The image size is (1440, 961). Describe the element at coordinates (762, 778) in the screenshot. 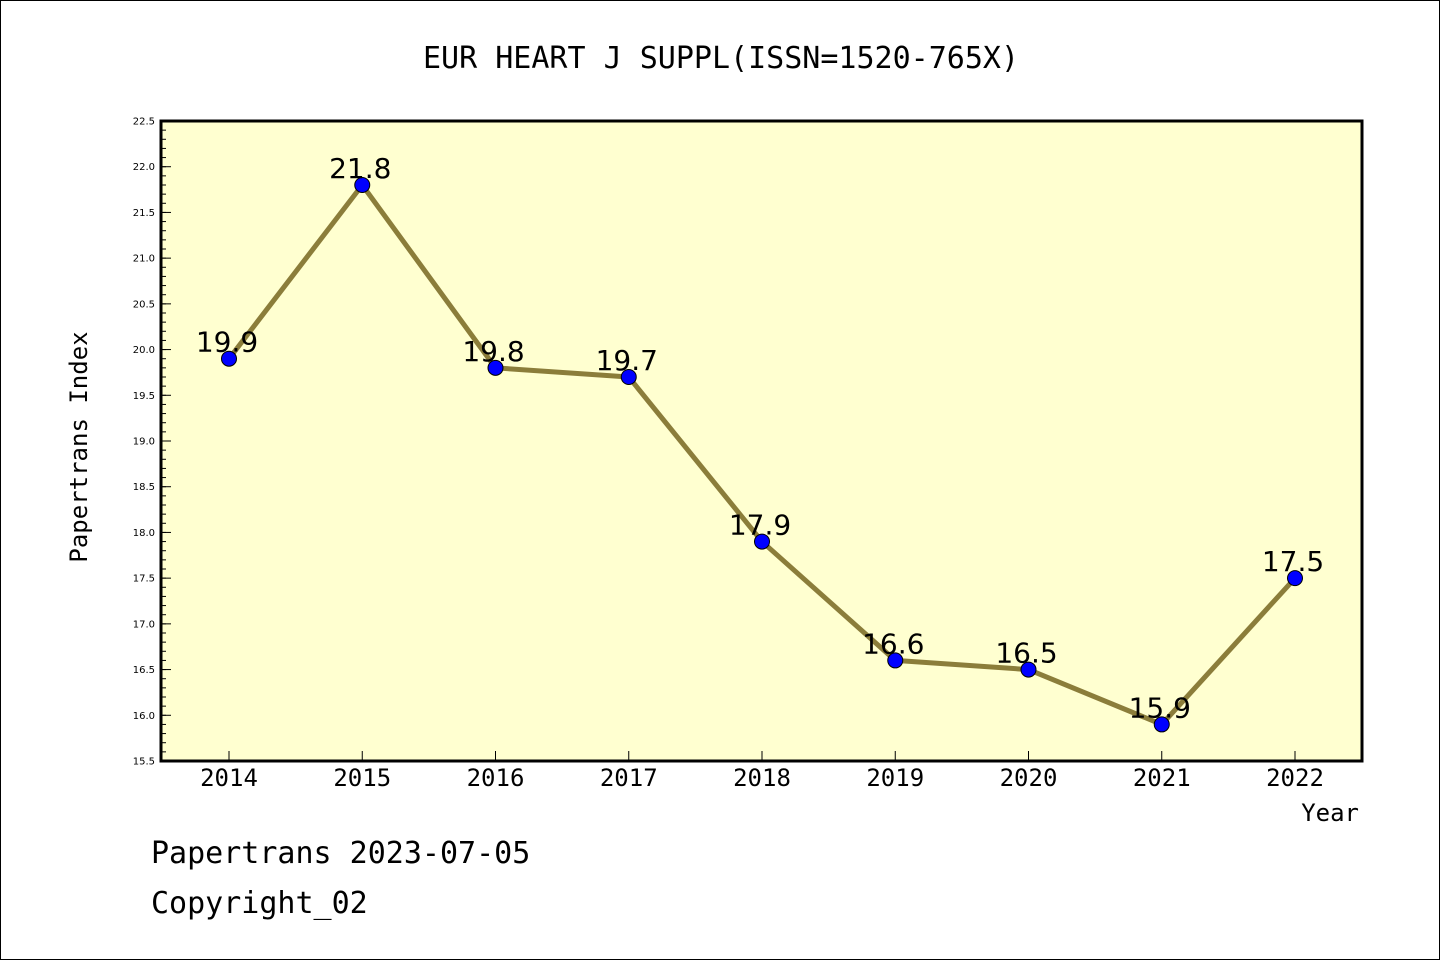

I see `x-tick-label: 2018` at that location.